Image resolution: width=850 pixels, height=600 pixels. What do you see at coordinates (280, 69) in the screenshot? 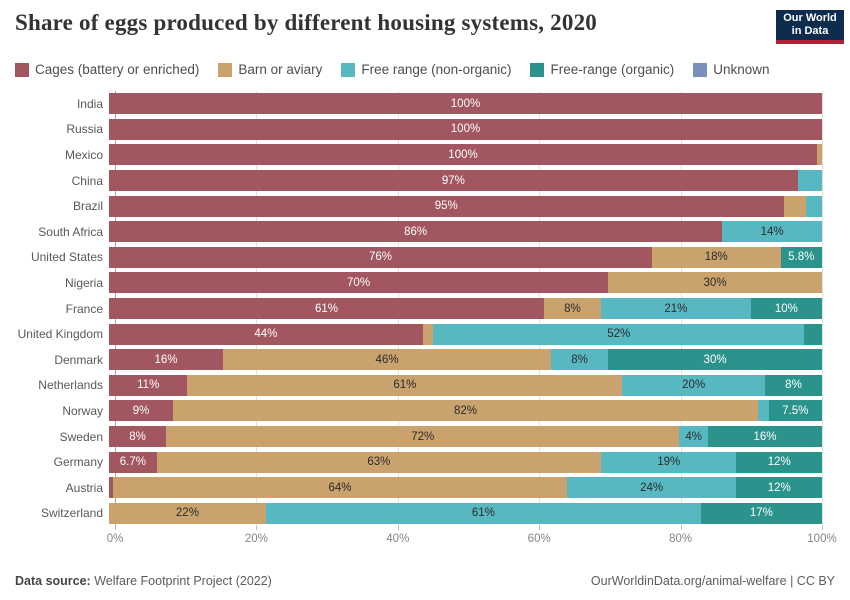
I see `legend-label: Barn or aviary` at bounding box center [280, 69].